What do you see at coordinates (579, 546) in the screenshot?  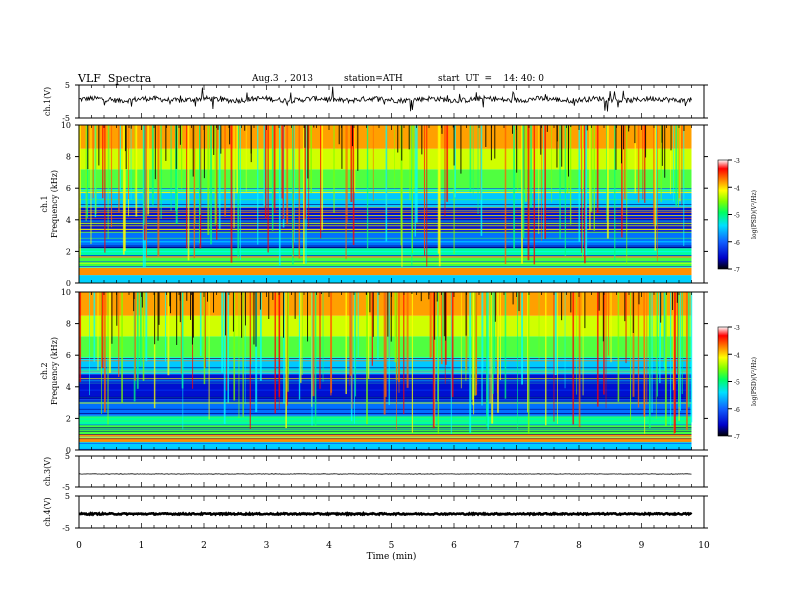 I see `x-tick-label: 8` at bounding box center [579, 546].